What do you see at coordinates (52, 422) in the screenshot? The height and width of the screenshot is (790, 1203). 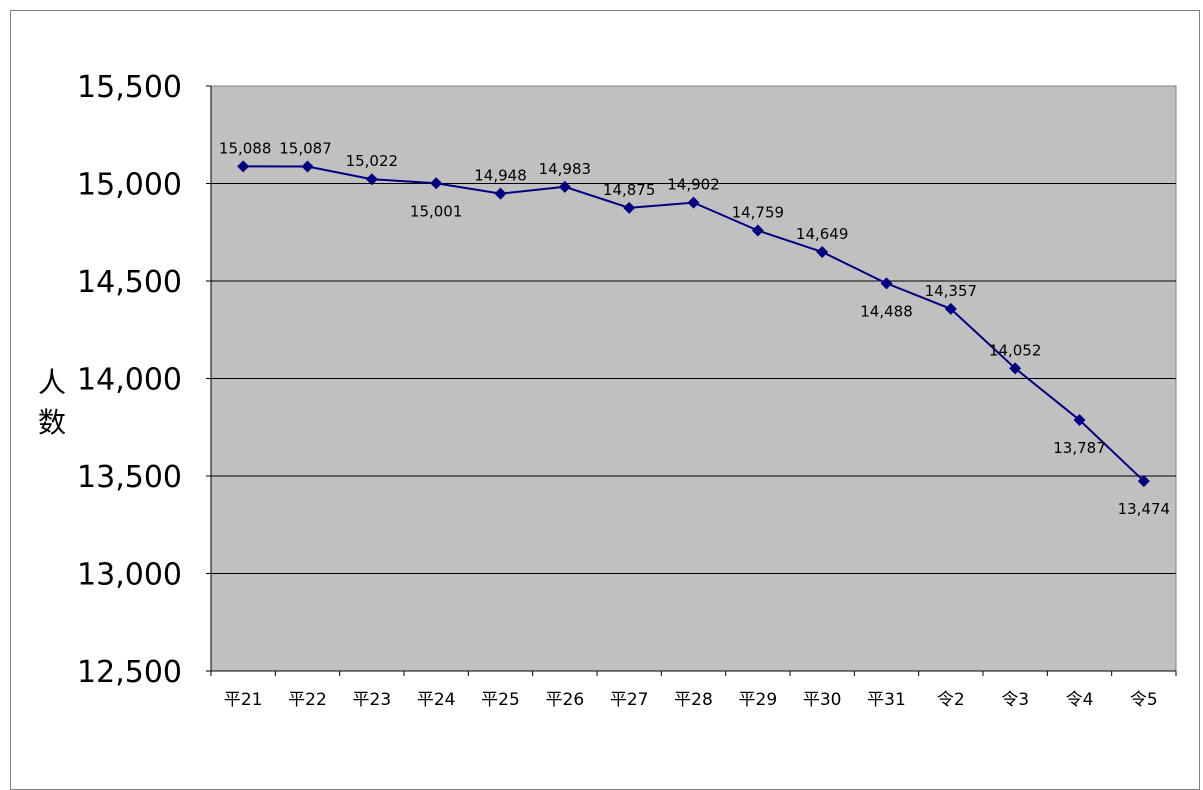 I see `y-axis-title-char: 数` at bounding box center [52, 422].